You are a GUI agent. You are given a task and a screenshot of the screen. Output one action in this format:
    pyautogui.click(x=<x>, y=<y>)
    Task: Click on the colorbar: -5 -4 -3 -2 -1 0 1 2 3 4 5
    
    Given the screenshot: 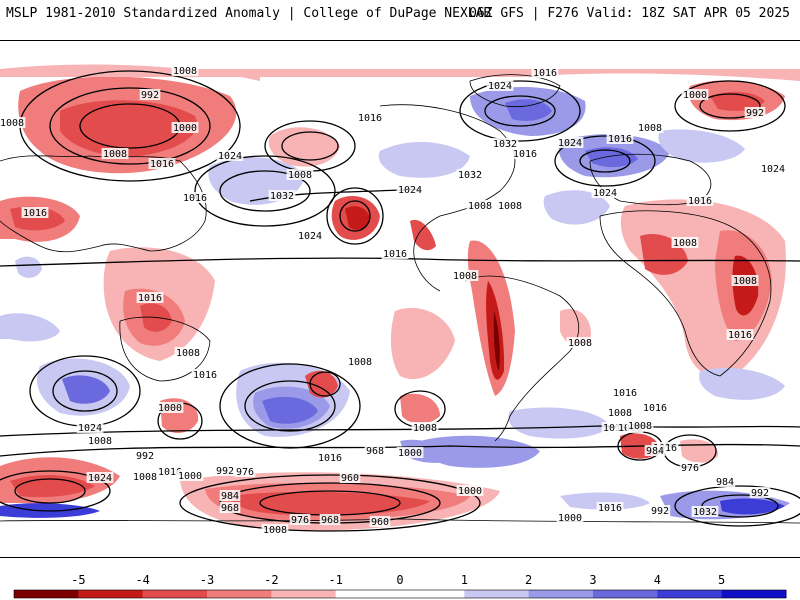 What is the action you would take?
    pyautogui.click(x=400, y=586)
    